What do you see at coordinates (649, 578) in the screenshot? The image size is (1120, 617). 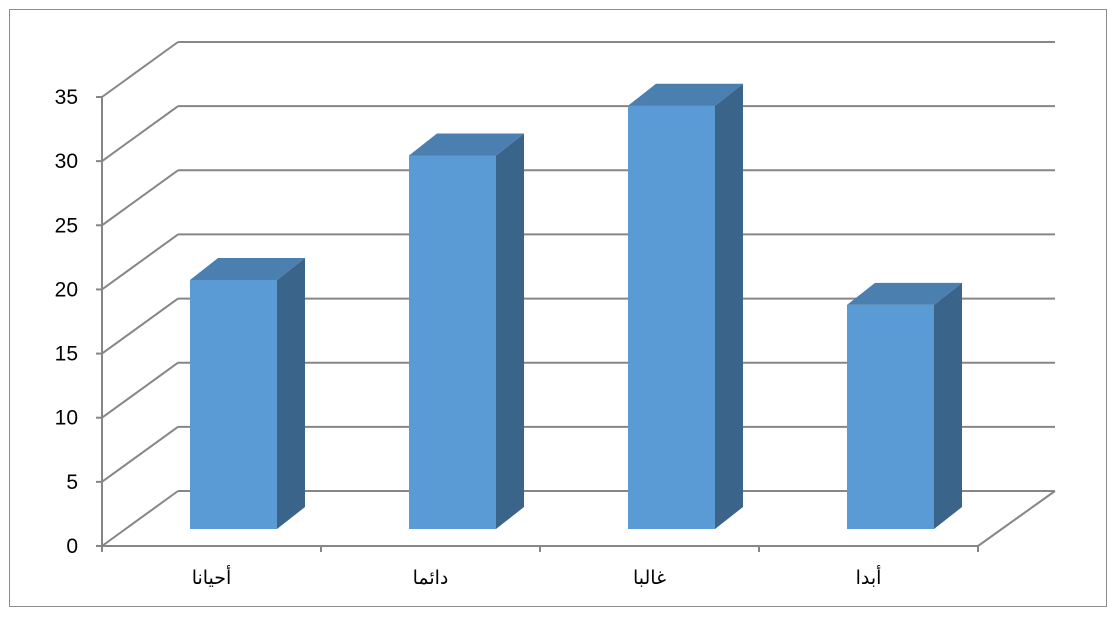 I see `x-category-label: غالبا` at bounding box center [649, 578].